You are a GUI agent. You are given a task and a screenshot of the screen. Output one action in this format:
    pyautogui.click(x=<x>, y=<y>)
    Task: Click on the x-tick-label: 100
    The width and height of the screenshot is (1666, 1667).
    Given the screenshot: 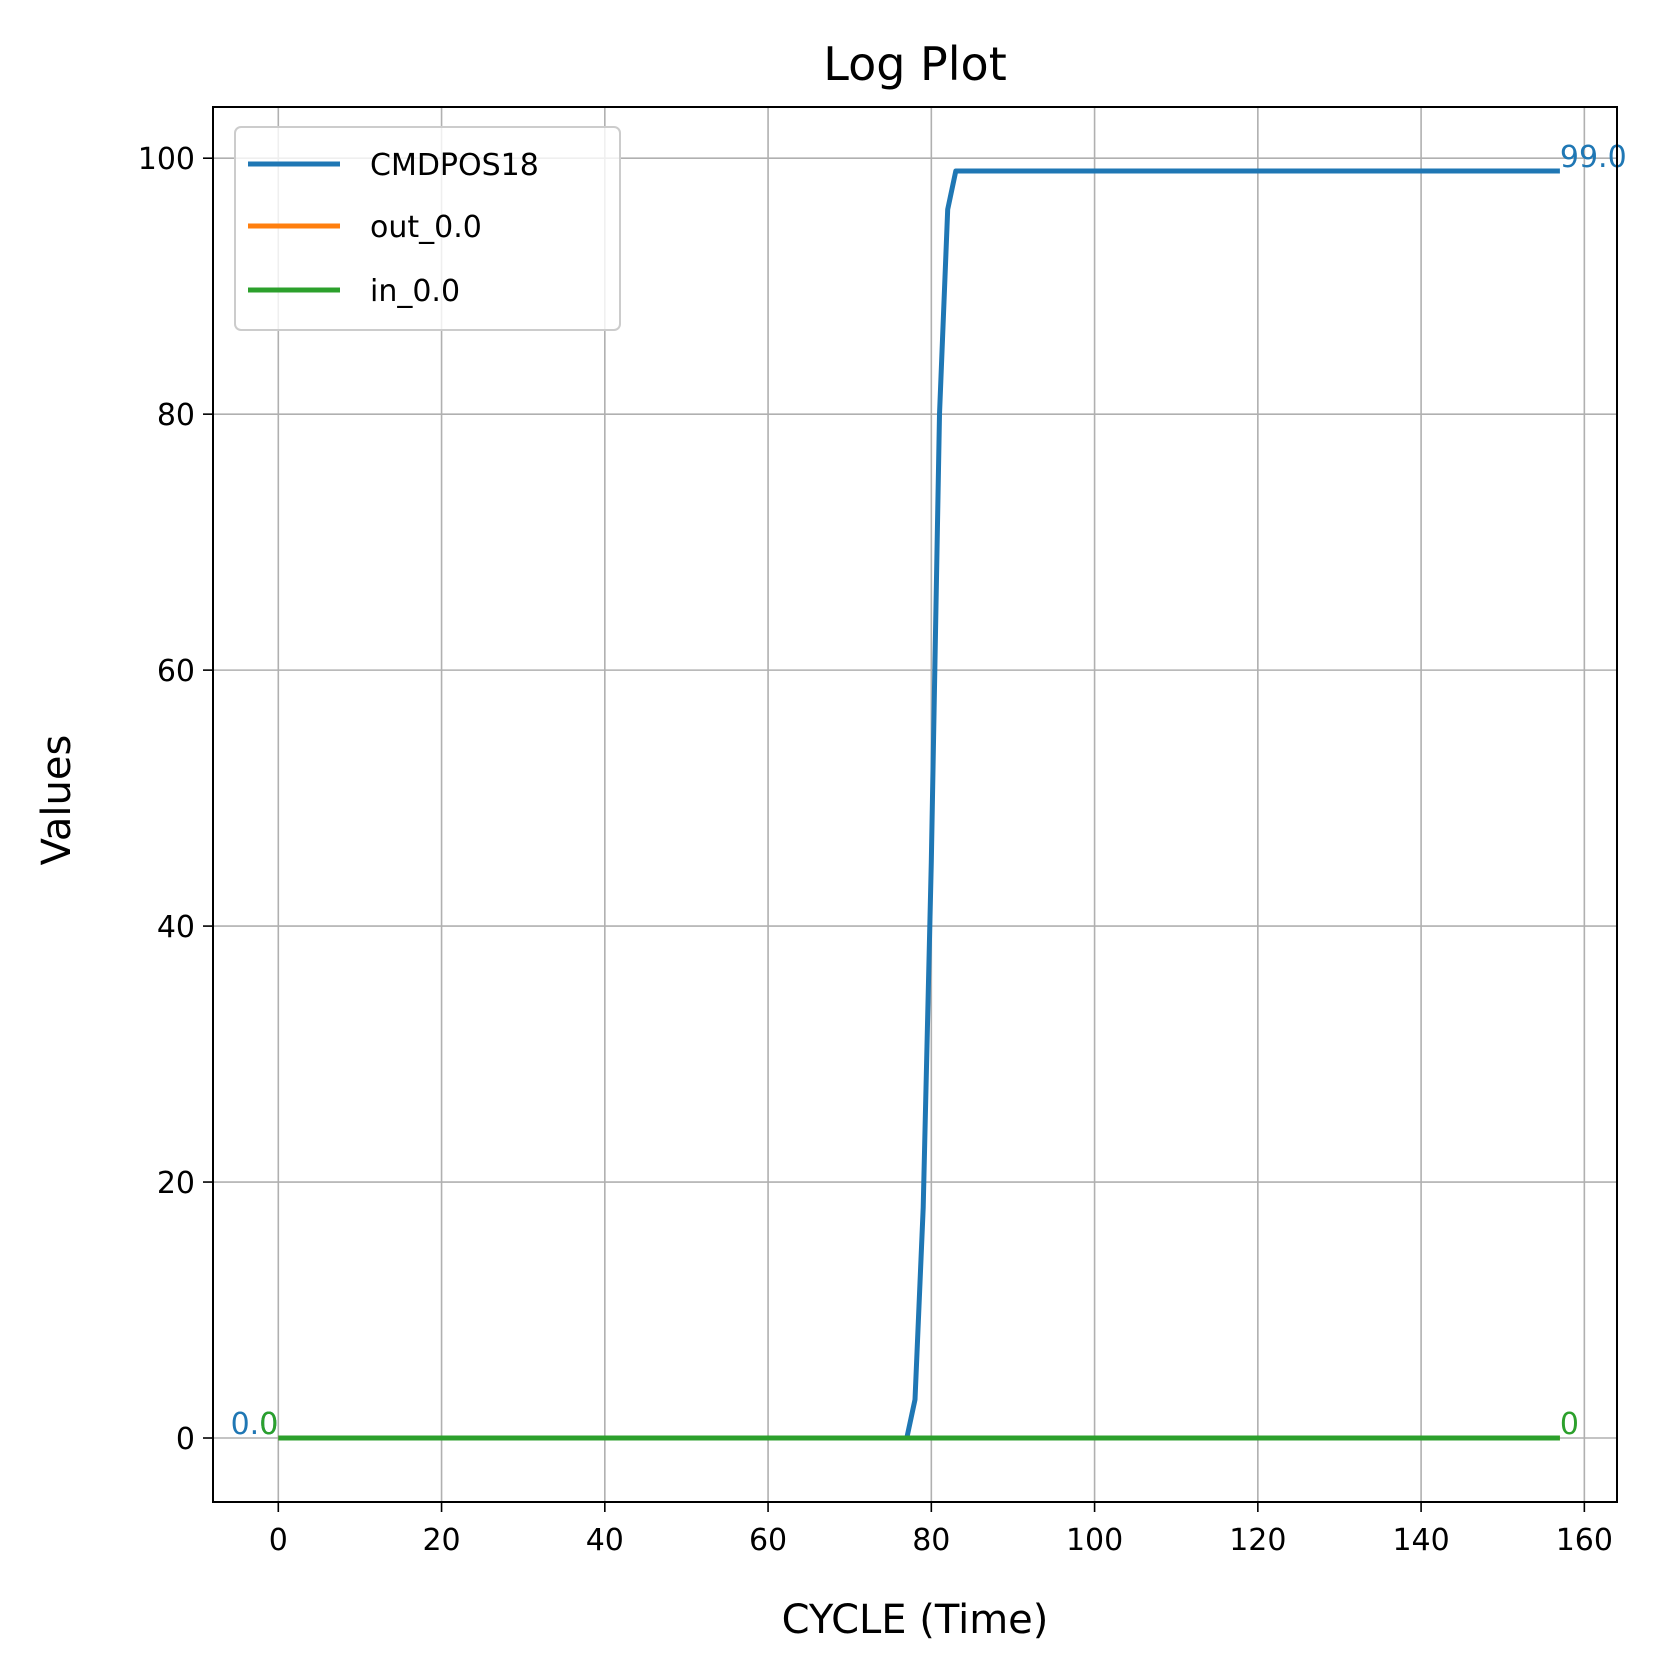 What is the action you would take?
    pyautogui.click(x=1094, y=1540)
    